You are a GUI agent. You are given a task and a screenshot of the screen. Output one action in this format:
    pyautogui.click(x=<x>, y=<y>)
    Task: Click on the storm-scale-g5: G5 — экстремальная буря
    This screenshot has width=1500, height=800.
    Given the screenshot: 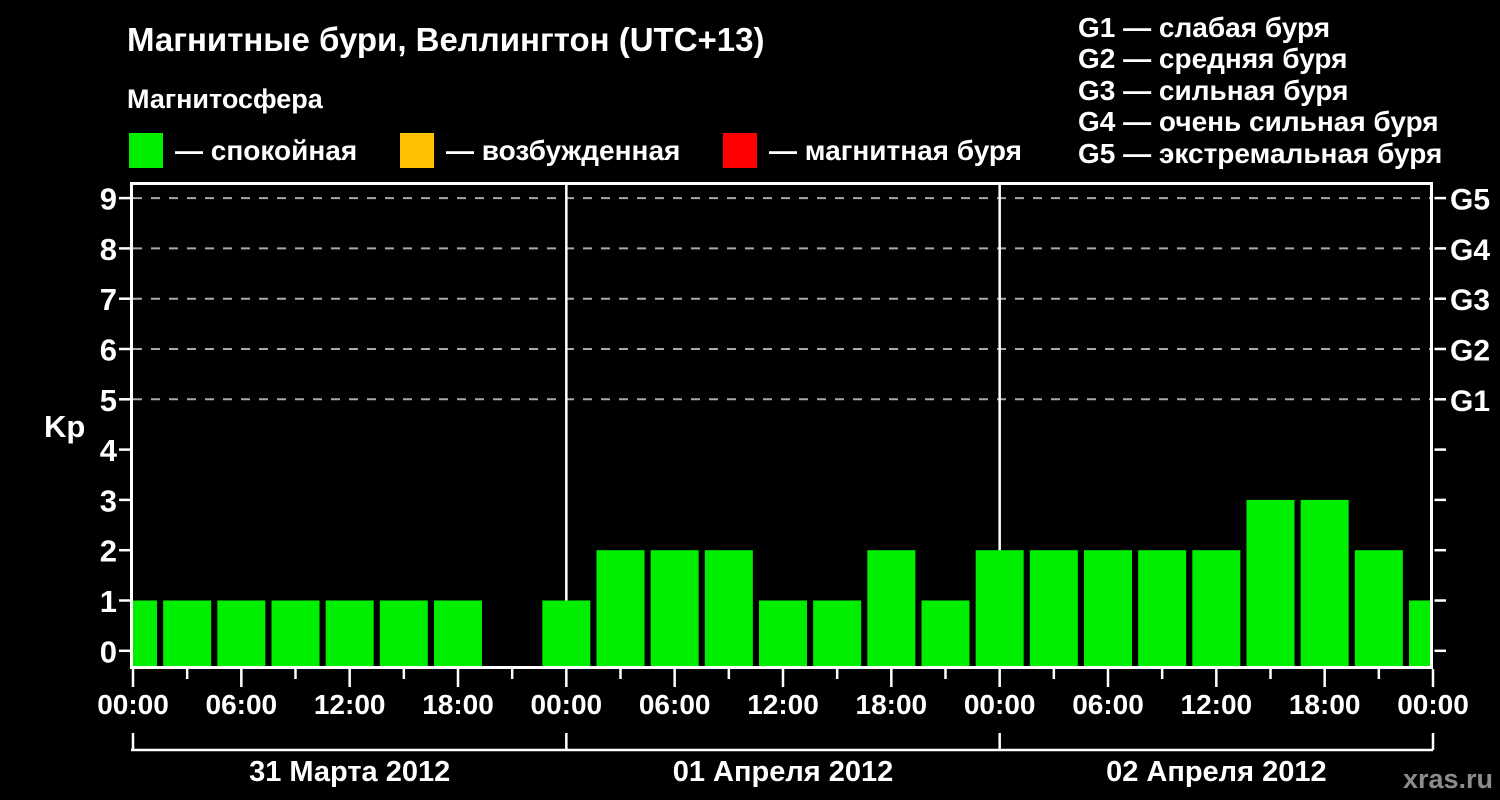 What is the action you would take?
    pyautogui.click(x=1260, y=153)
    